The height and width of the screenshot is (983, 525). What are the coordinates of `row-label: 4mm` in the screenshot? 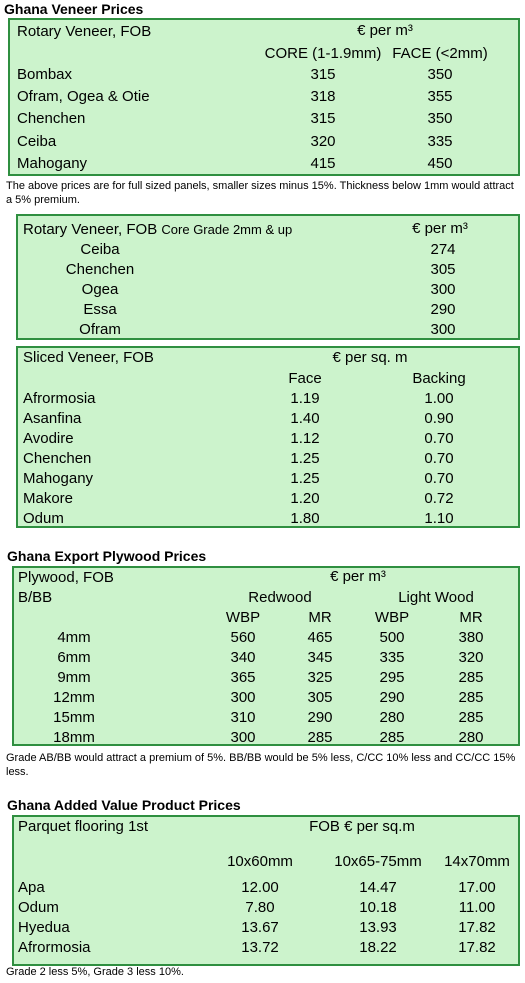 It's located at (74, 637).